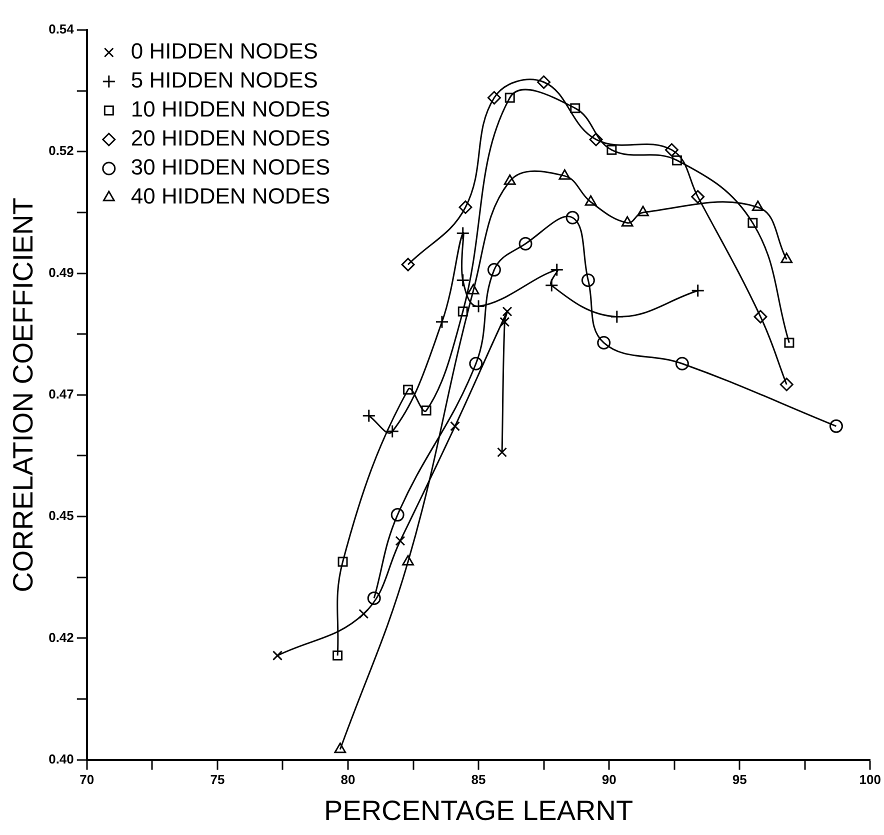 The height and width of the screenshot is (835, 884). Describe the element at coordinates (230, 167) in the screenshot. I see `legend-label: 30 HIDDEN NODES` at that location.